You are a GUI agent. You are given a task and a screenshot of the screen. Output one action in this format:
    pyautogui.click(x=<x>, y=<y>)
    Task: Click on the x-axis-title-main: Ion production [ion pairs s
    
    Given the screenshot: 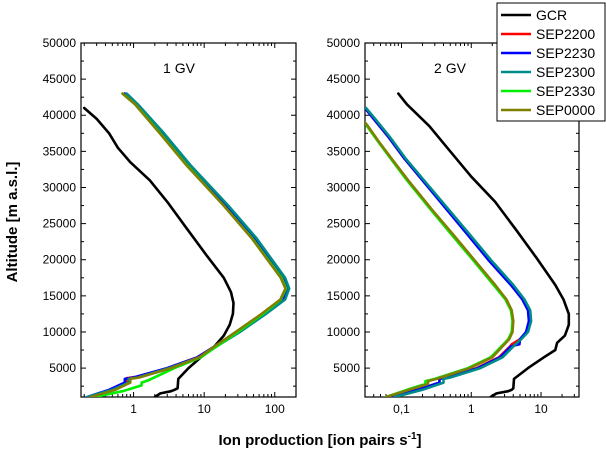 What is the action you would take?
    pyautogui.click(x=312, y=440)
    